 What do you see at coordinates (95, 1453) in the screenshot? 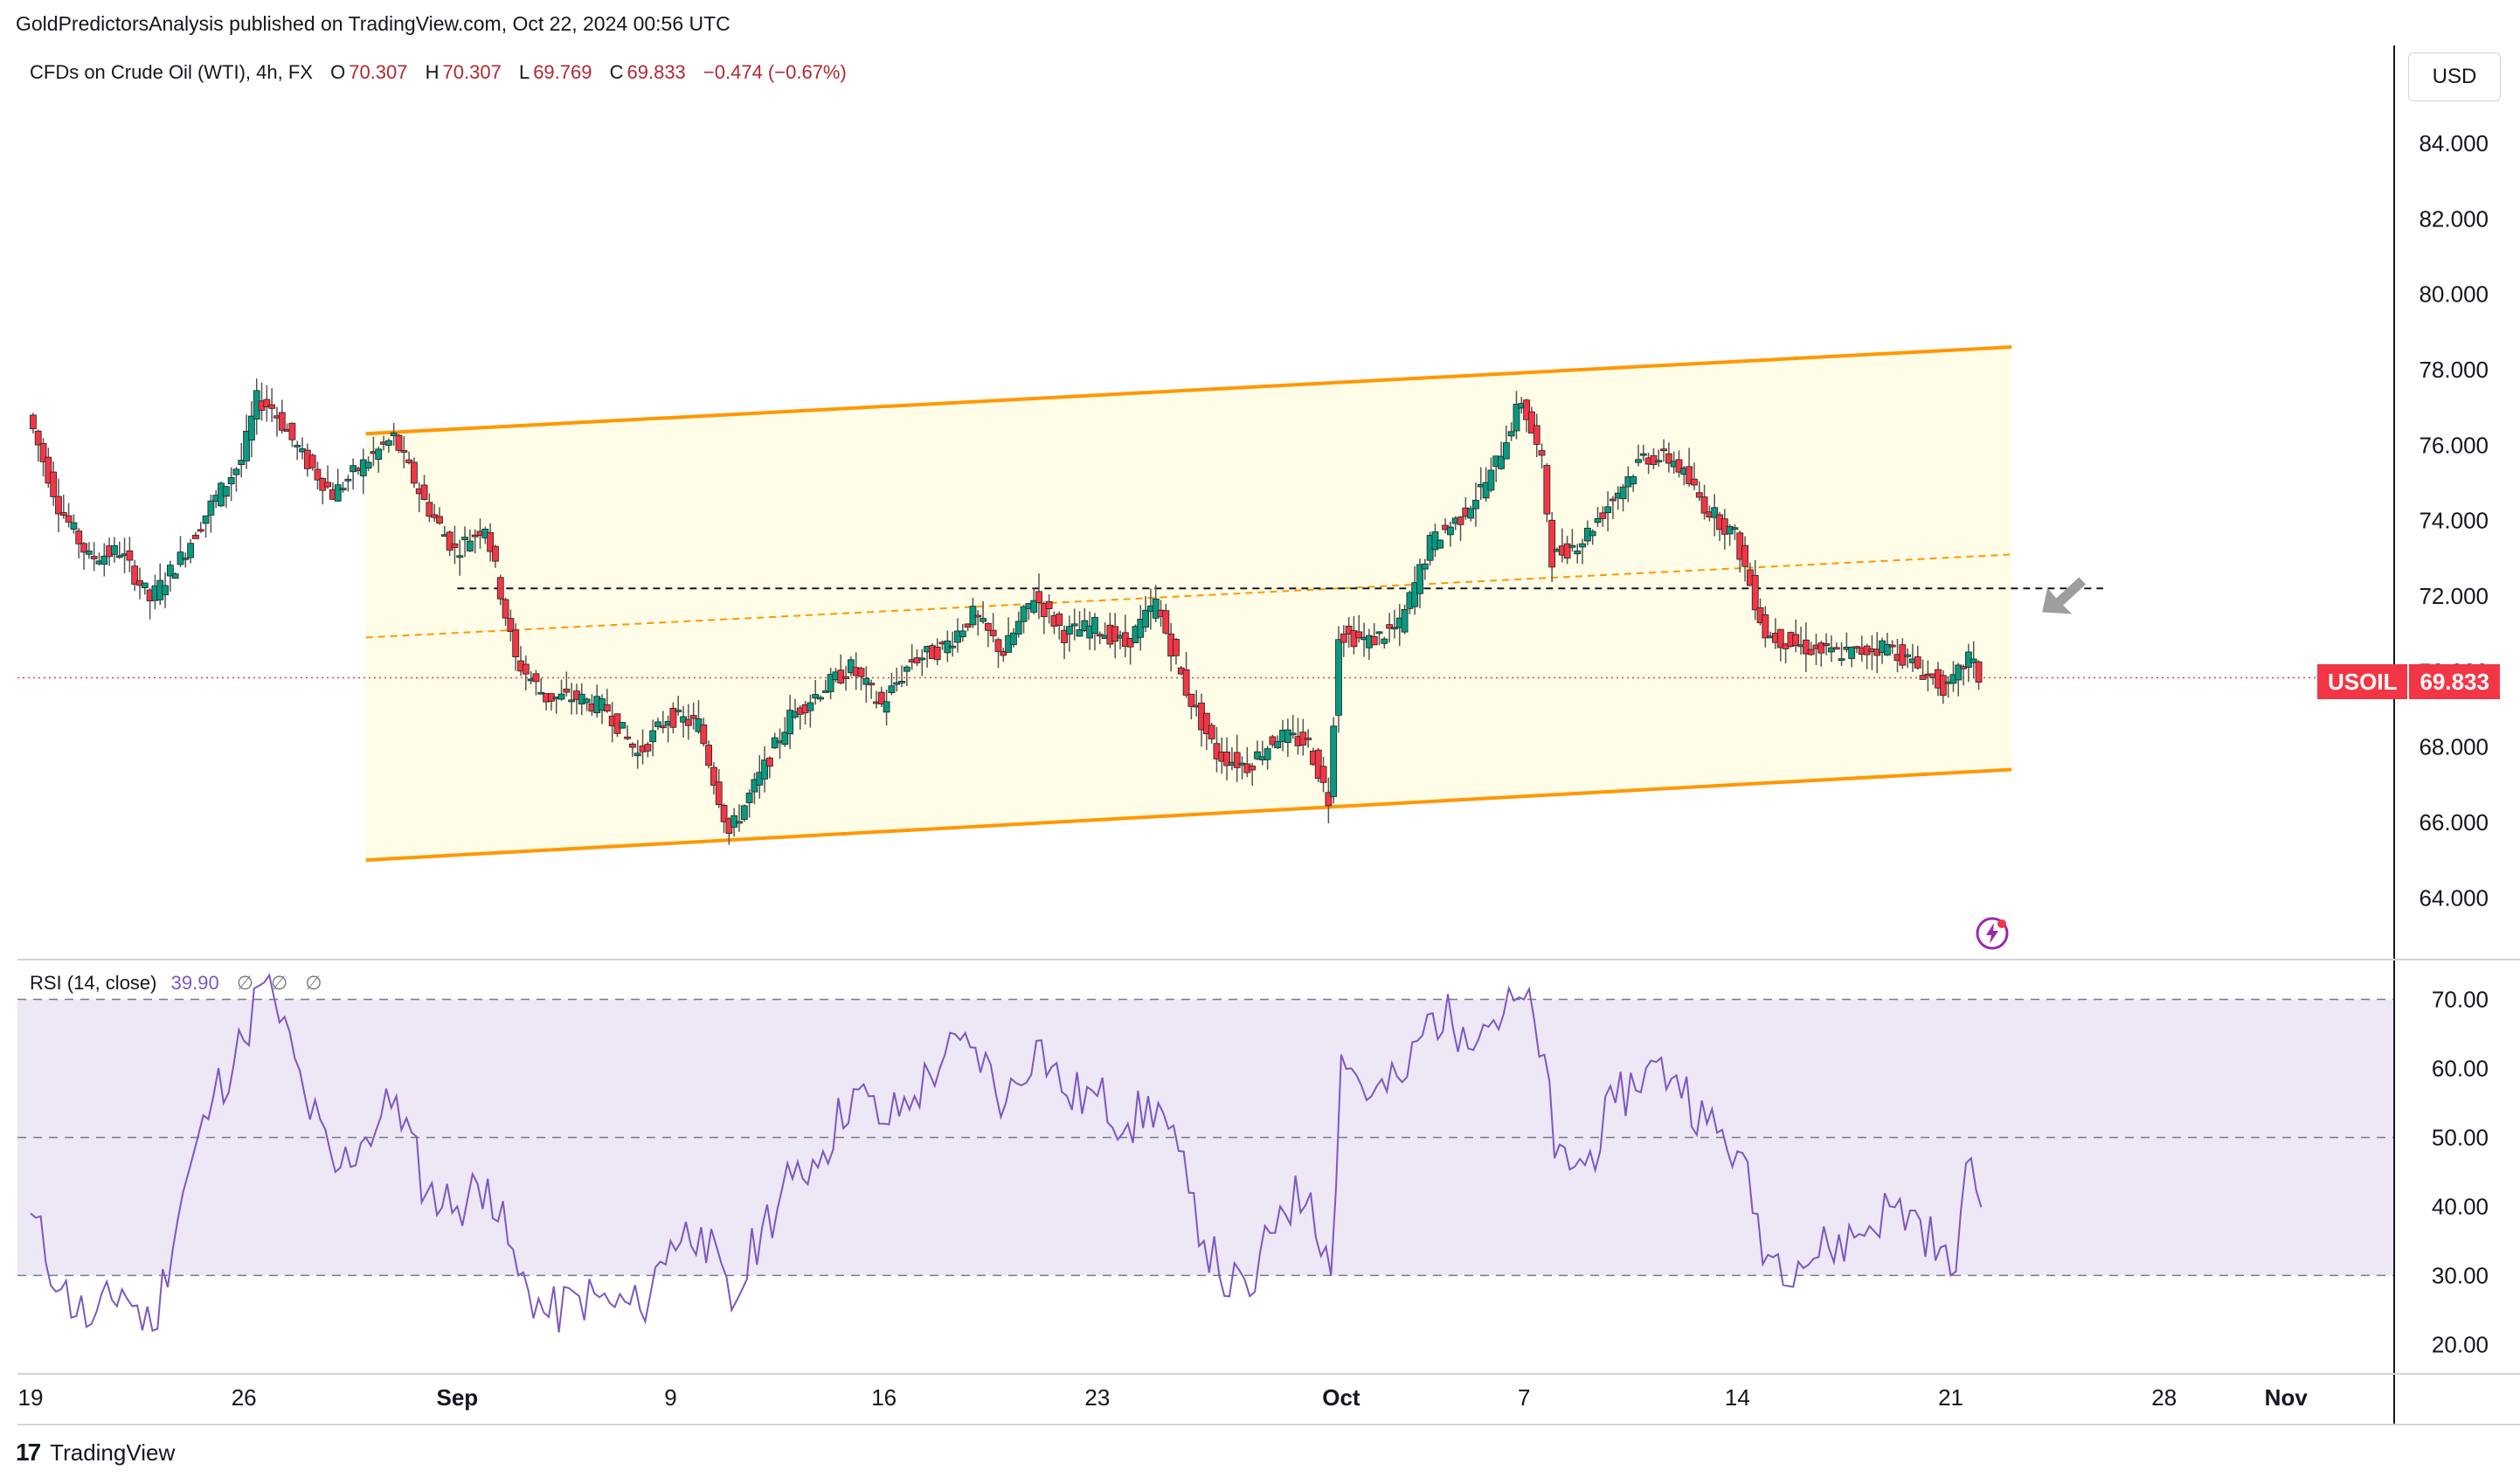
I see `footer-branding: 17 TradingView` at bounding box center [95, 1453].